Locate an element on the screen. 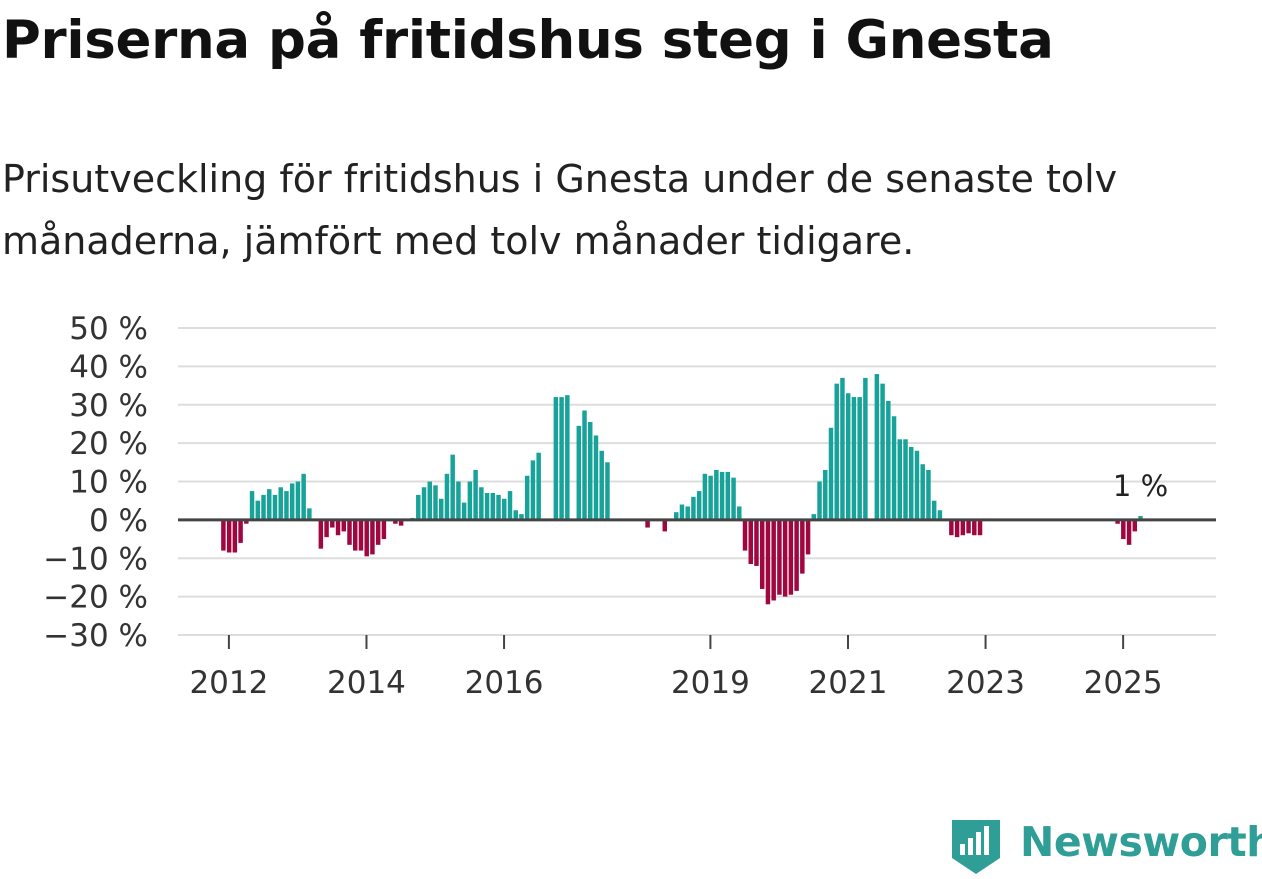 This screenshot has width=1262, height=879. y-tick-label: 20 % is located at coordinates (108, 444).